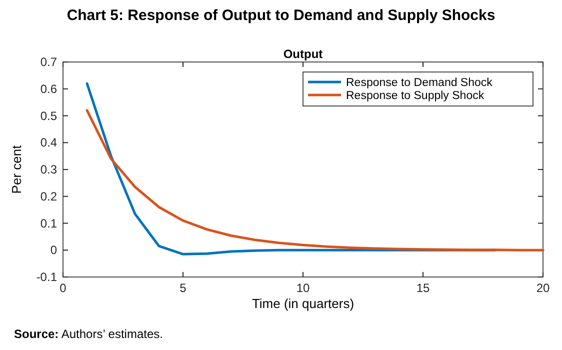 This screenshot has height=350, width=562. What do you see at coordinates (88, 334) in the screenshot?
I see `source-note: Source: Authors’ estimates.` at bounding box center [88, 334].